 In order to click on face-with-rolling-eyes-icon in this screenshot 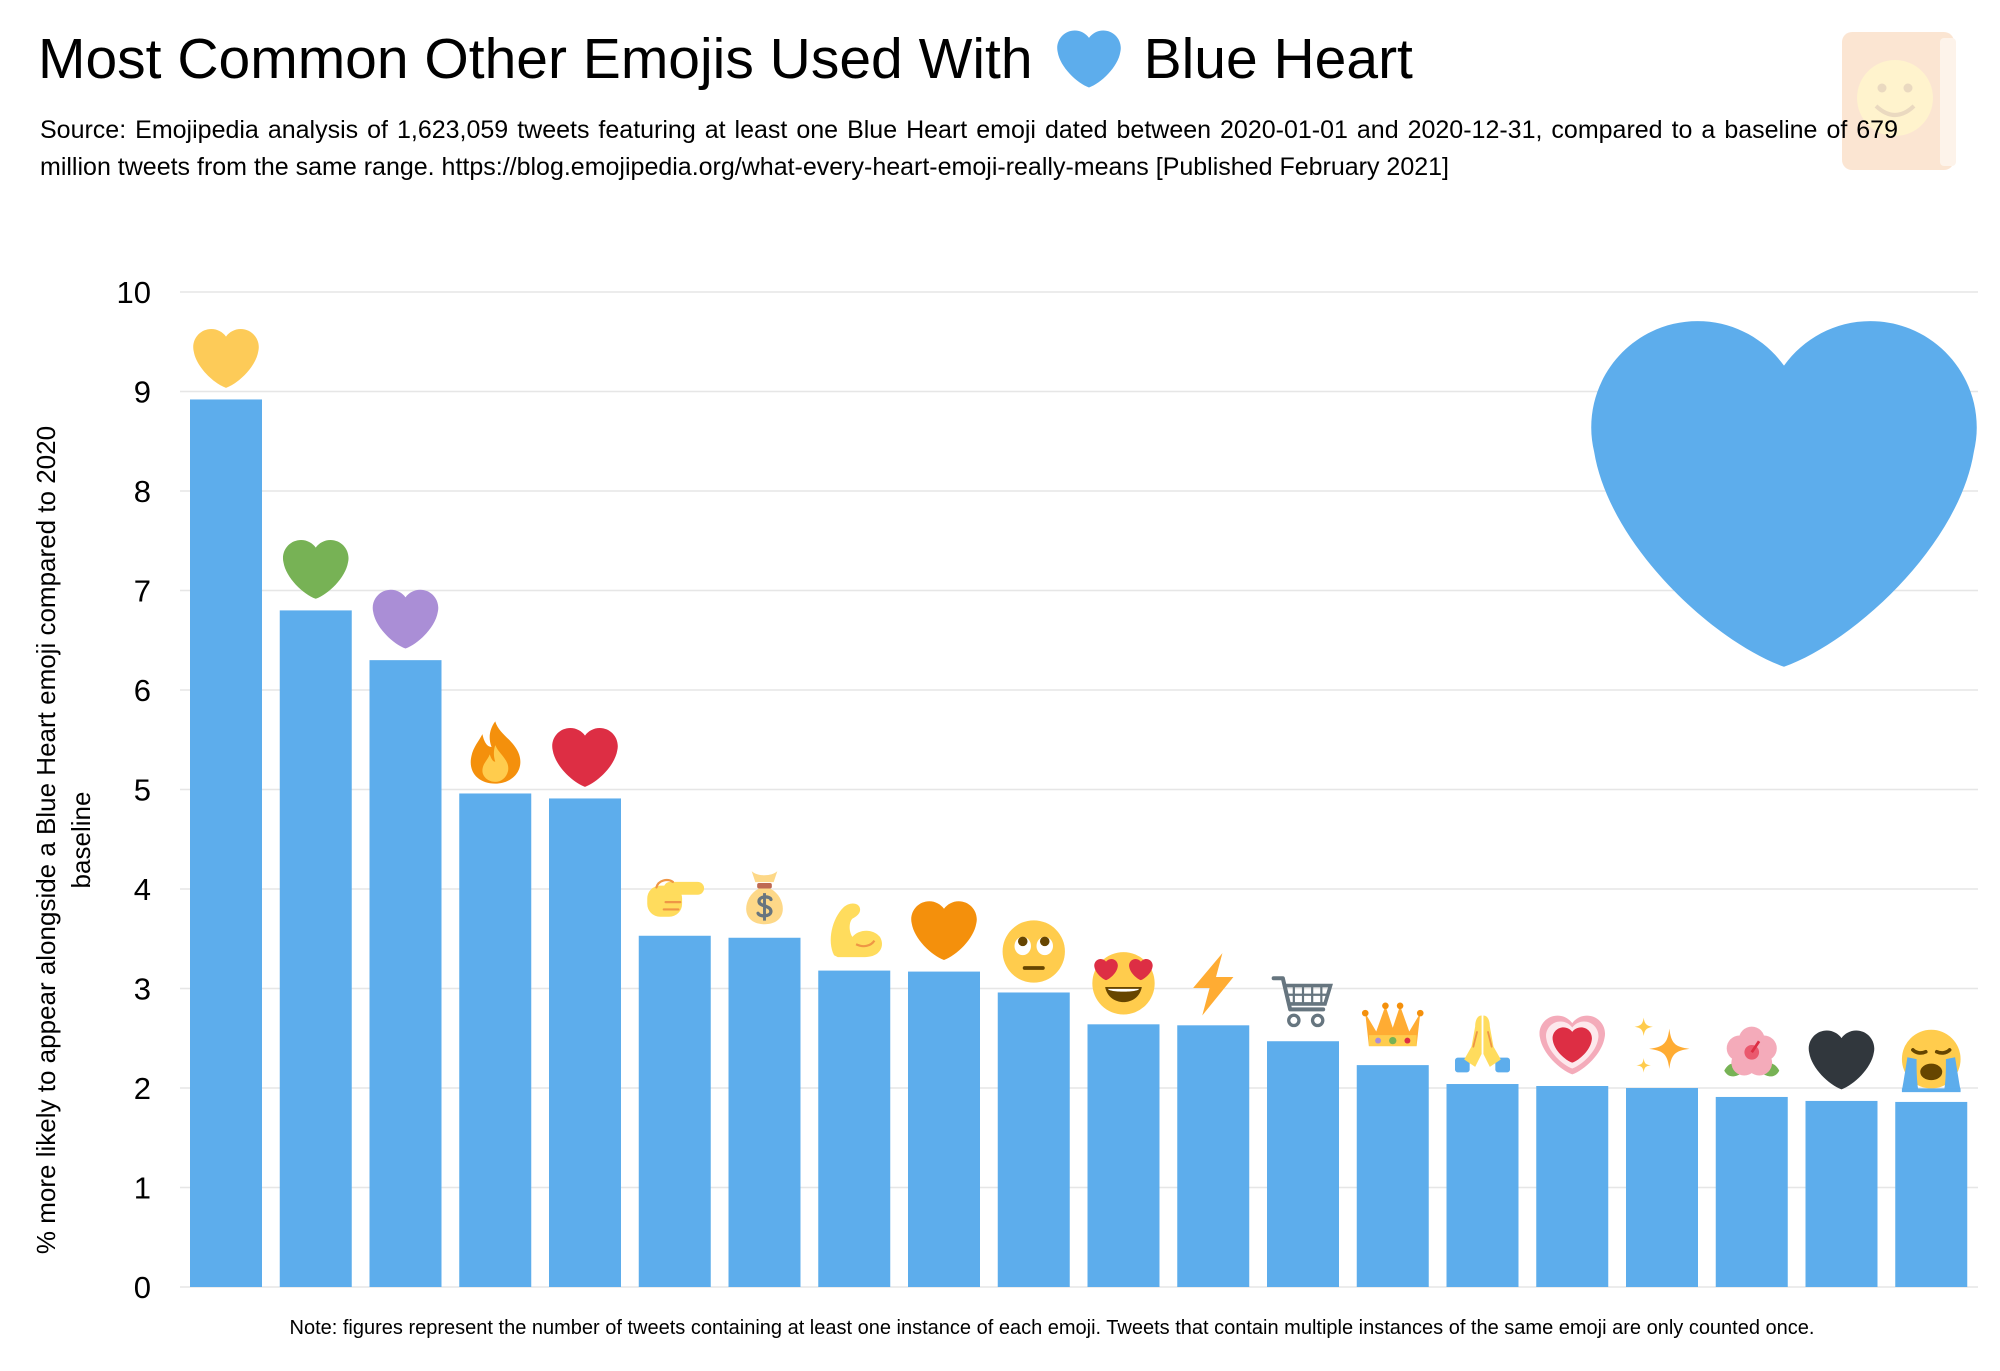, I will do `click(1033, 951)`.